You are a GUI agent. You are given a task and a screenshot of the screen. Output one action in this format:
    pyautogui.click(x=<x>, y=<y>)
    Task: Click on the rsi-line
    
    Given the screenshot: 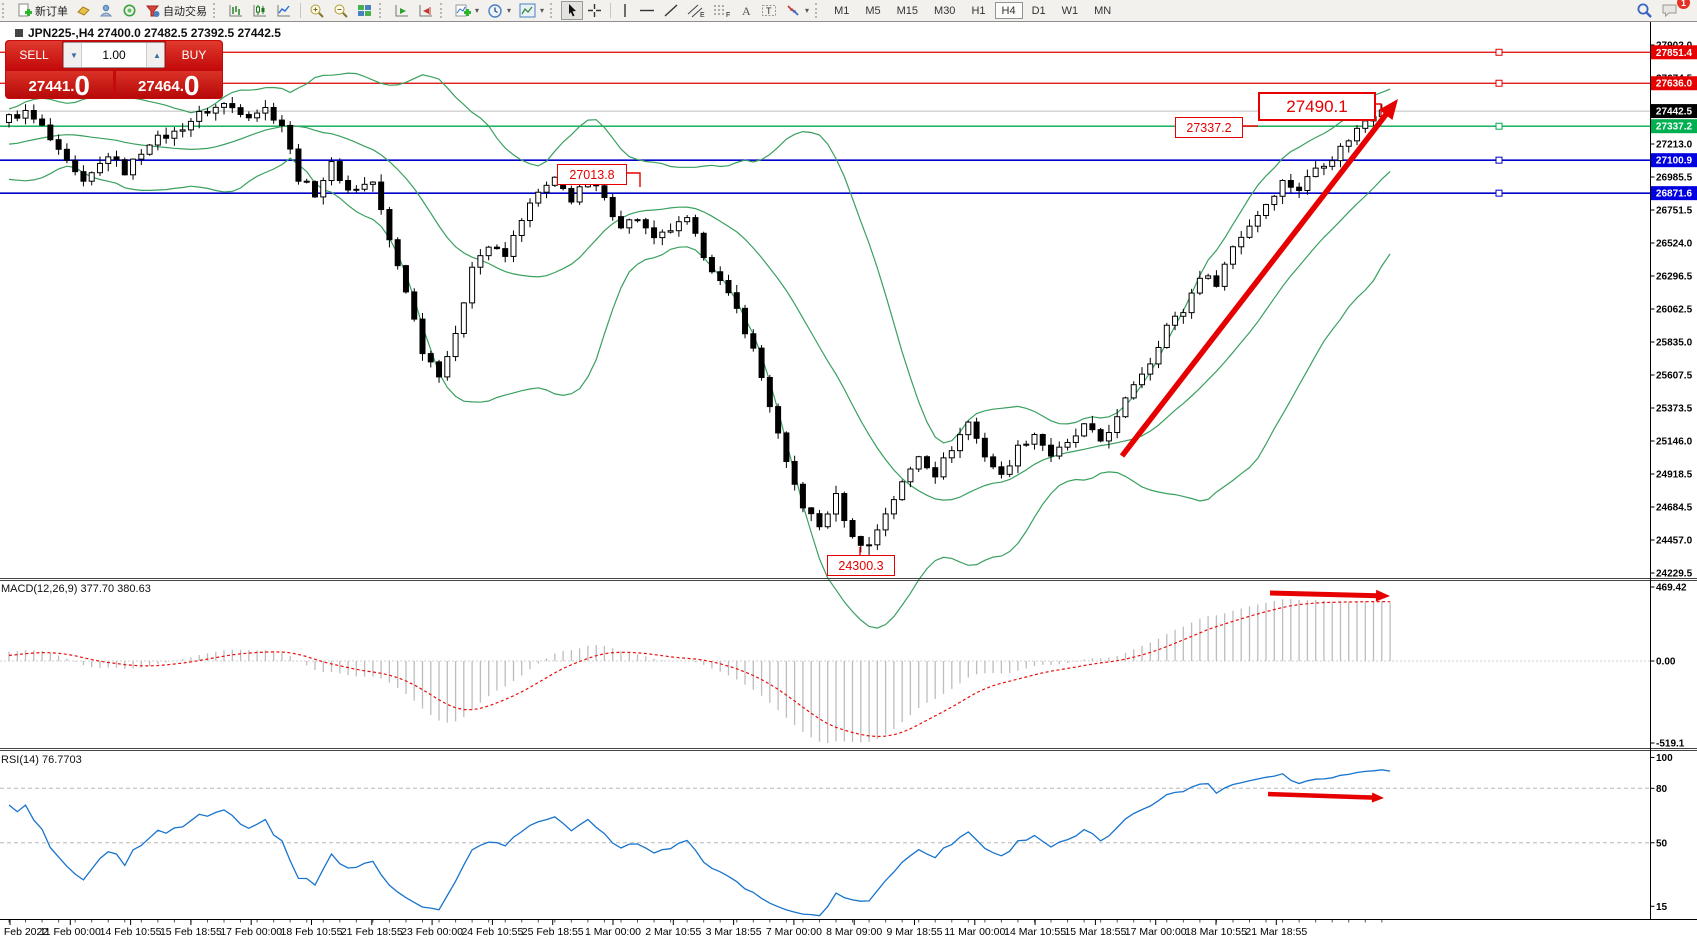 What is the action you would take?
    pyautogui.click(x=699, y=843)
    